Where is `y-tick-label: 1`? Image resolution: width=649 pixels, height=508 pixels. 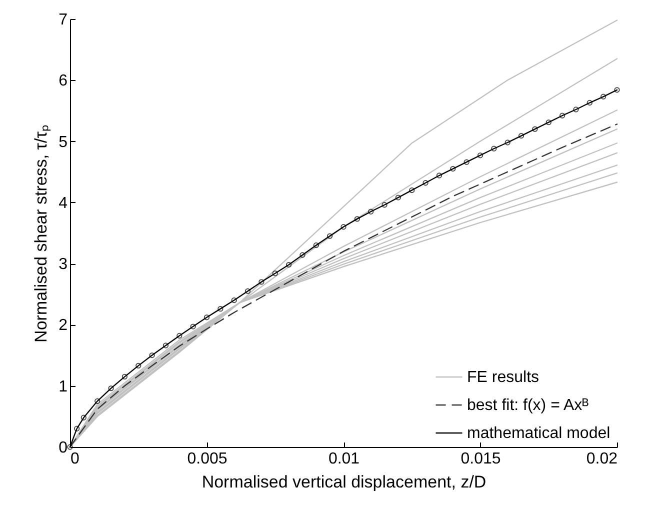 y-tick-label: 1 is located at coordinates (63, 387).